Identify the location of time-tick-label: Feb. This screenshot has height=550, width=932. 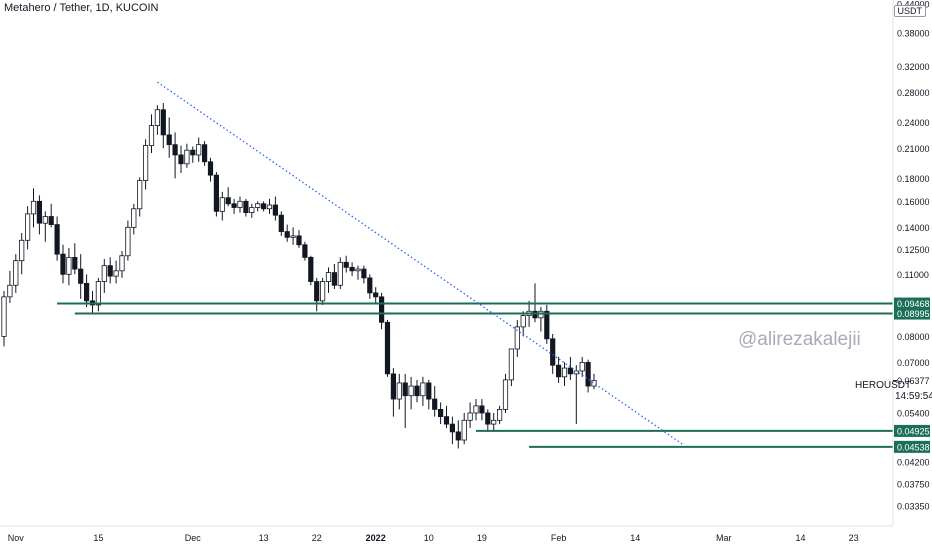
(559, 538).